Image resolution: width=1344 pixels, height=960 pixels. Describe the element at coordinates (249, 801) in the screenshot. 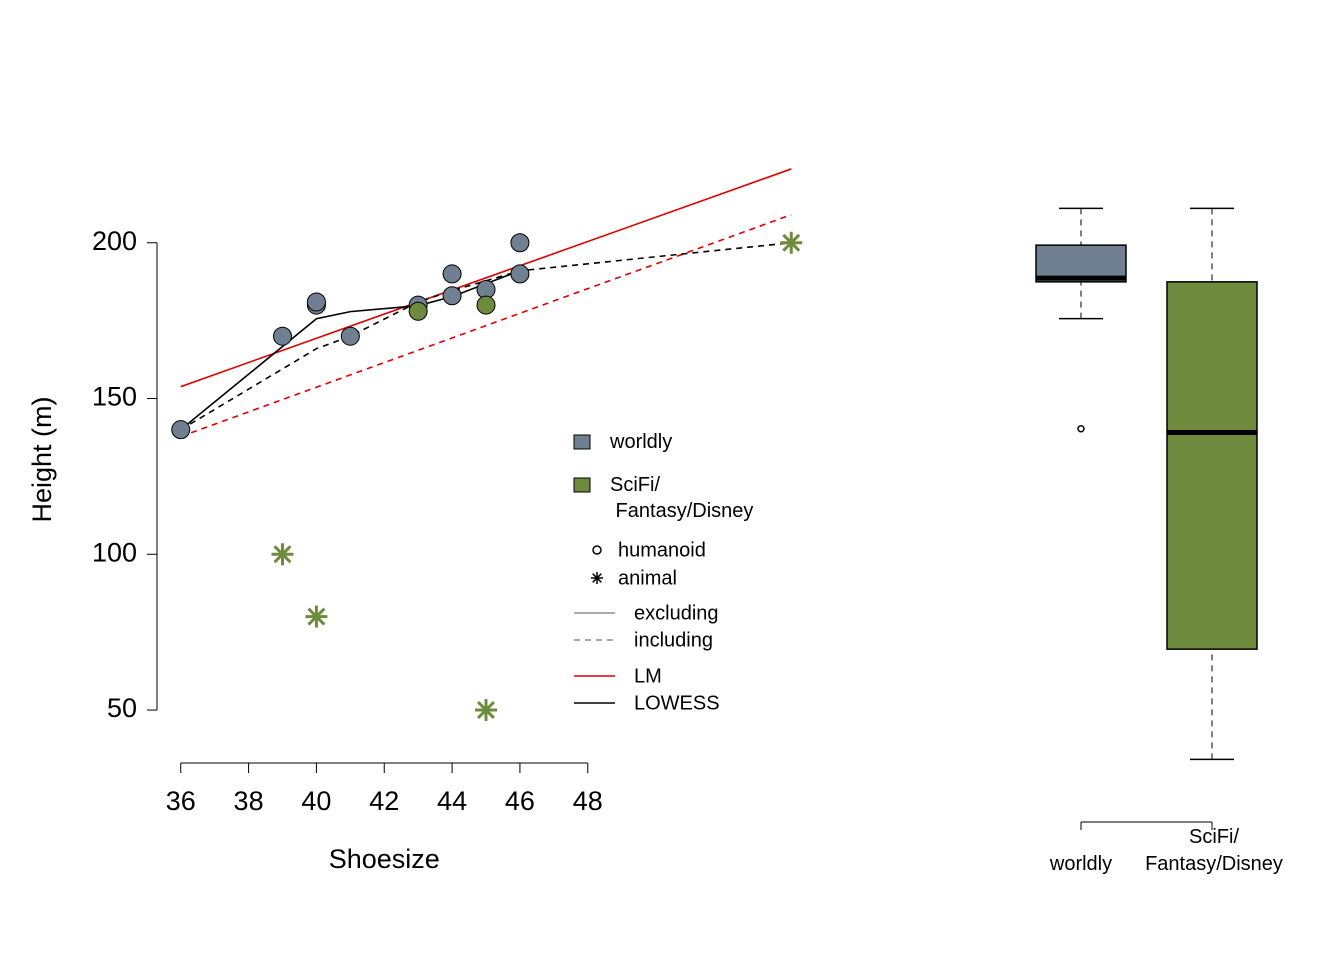

I see `x-tick-label: 38` at that location.